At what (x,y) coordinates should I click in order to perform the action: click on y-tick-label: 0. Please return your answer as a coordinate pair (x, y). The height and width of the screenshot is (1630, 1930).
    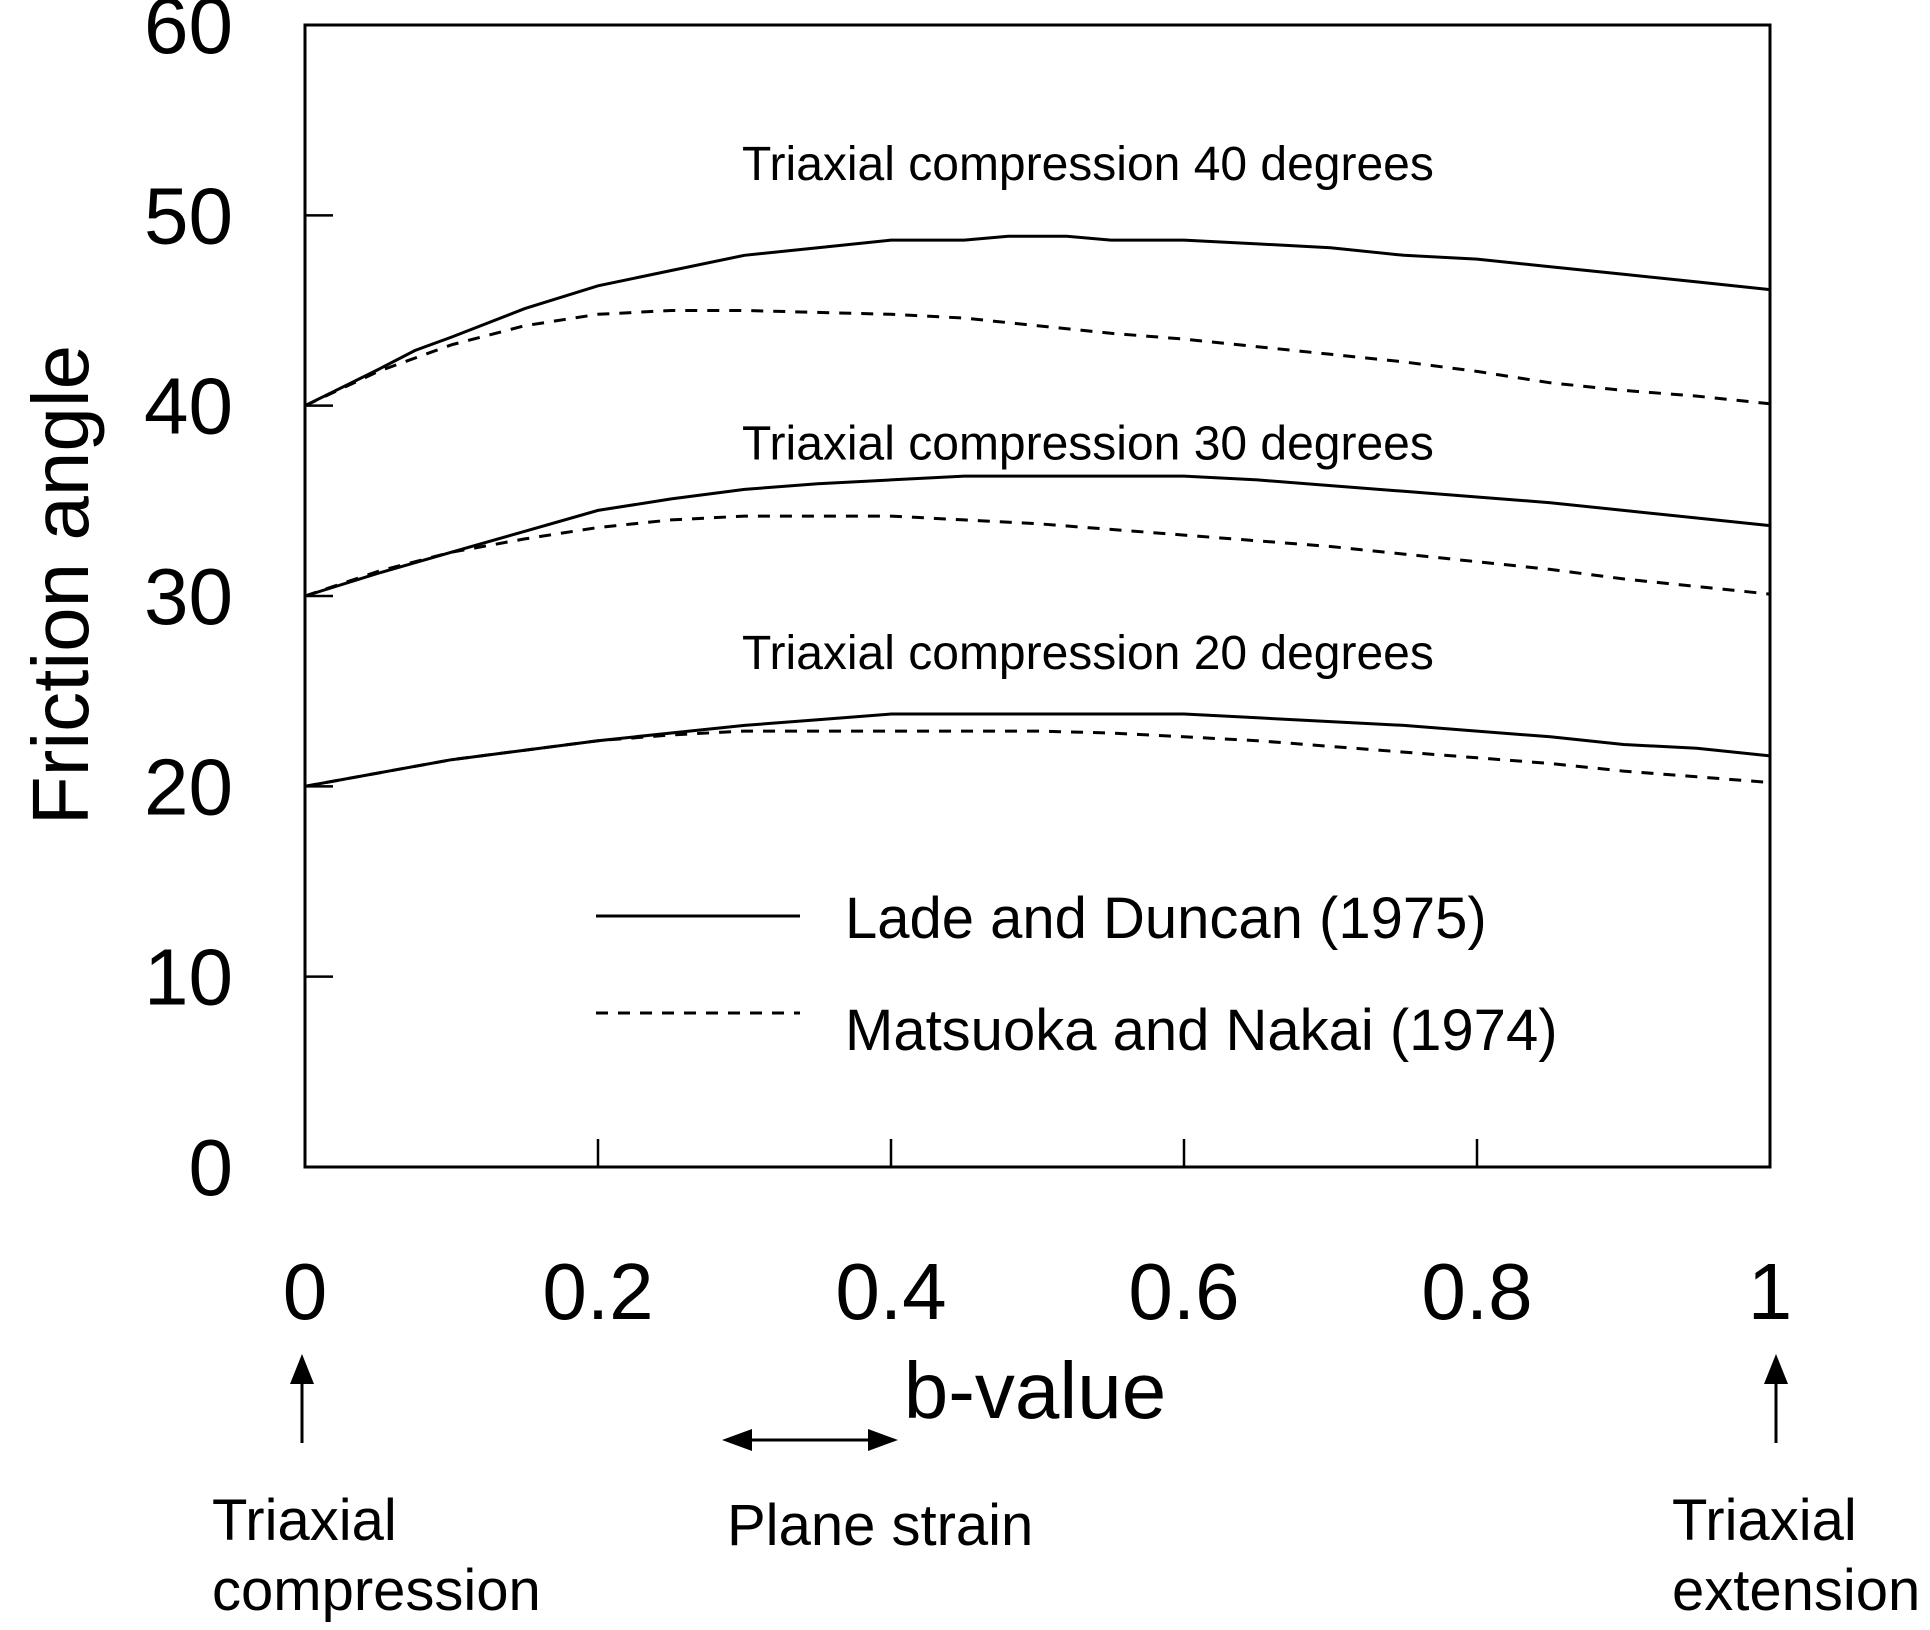
    Looking at the image, I should click on (211, 1167).